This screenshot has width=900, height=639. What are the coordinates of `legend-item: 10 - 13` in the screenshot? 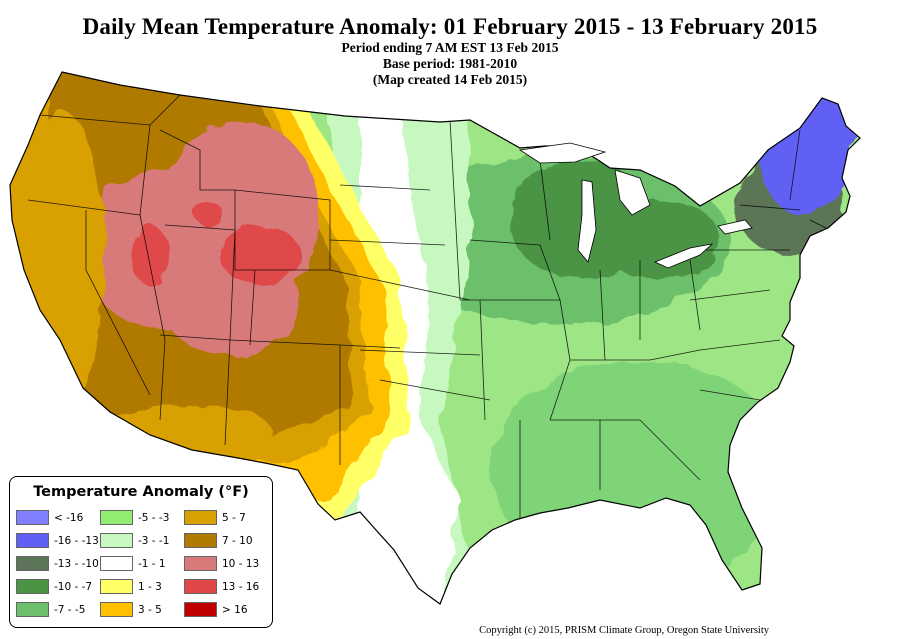 It's located at (226, 563).